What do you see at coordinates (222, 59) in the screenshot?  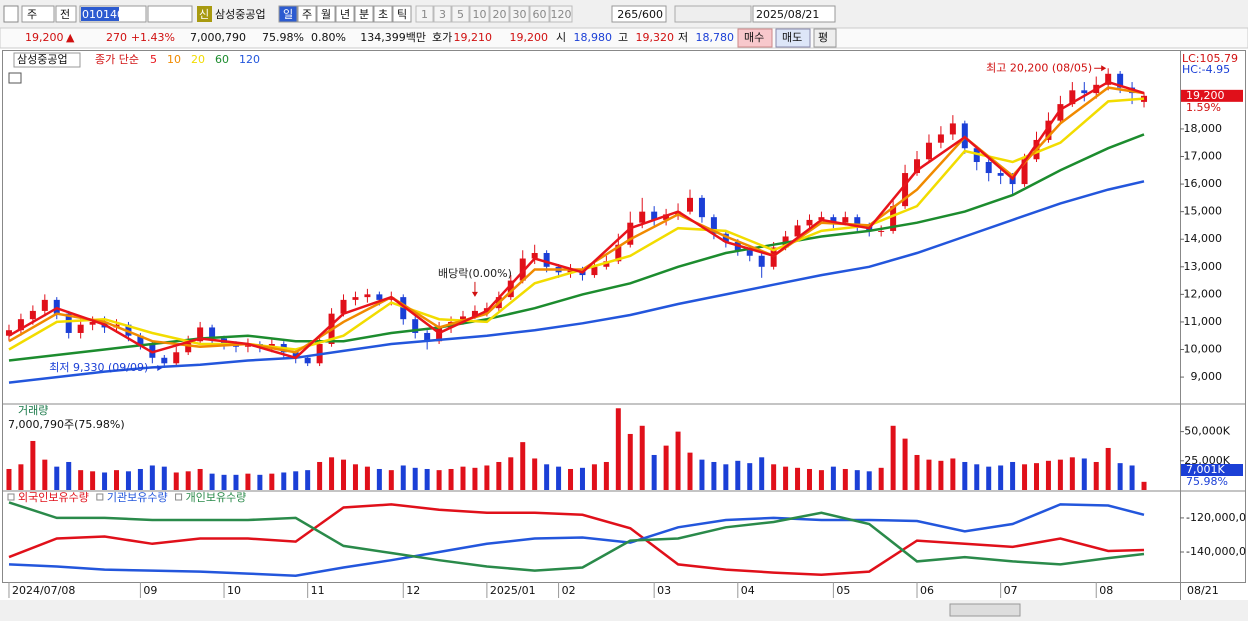 I see `legend-entry: 60` at bounding box center [222, 59].